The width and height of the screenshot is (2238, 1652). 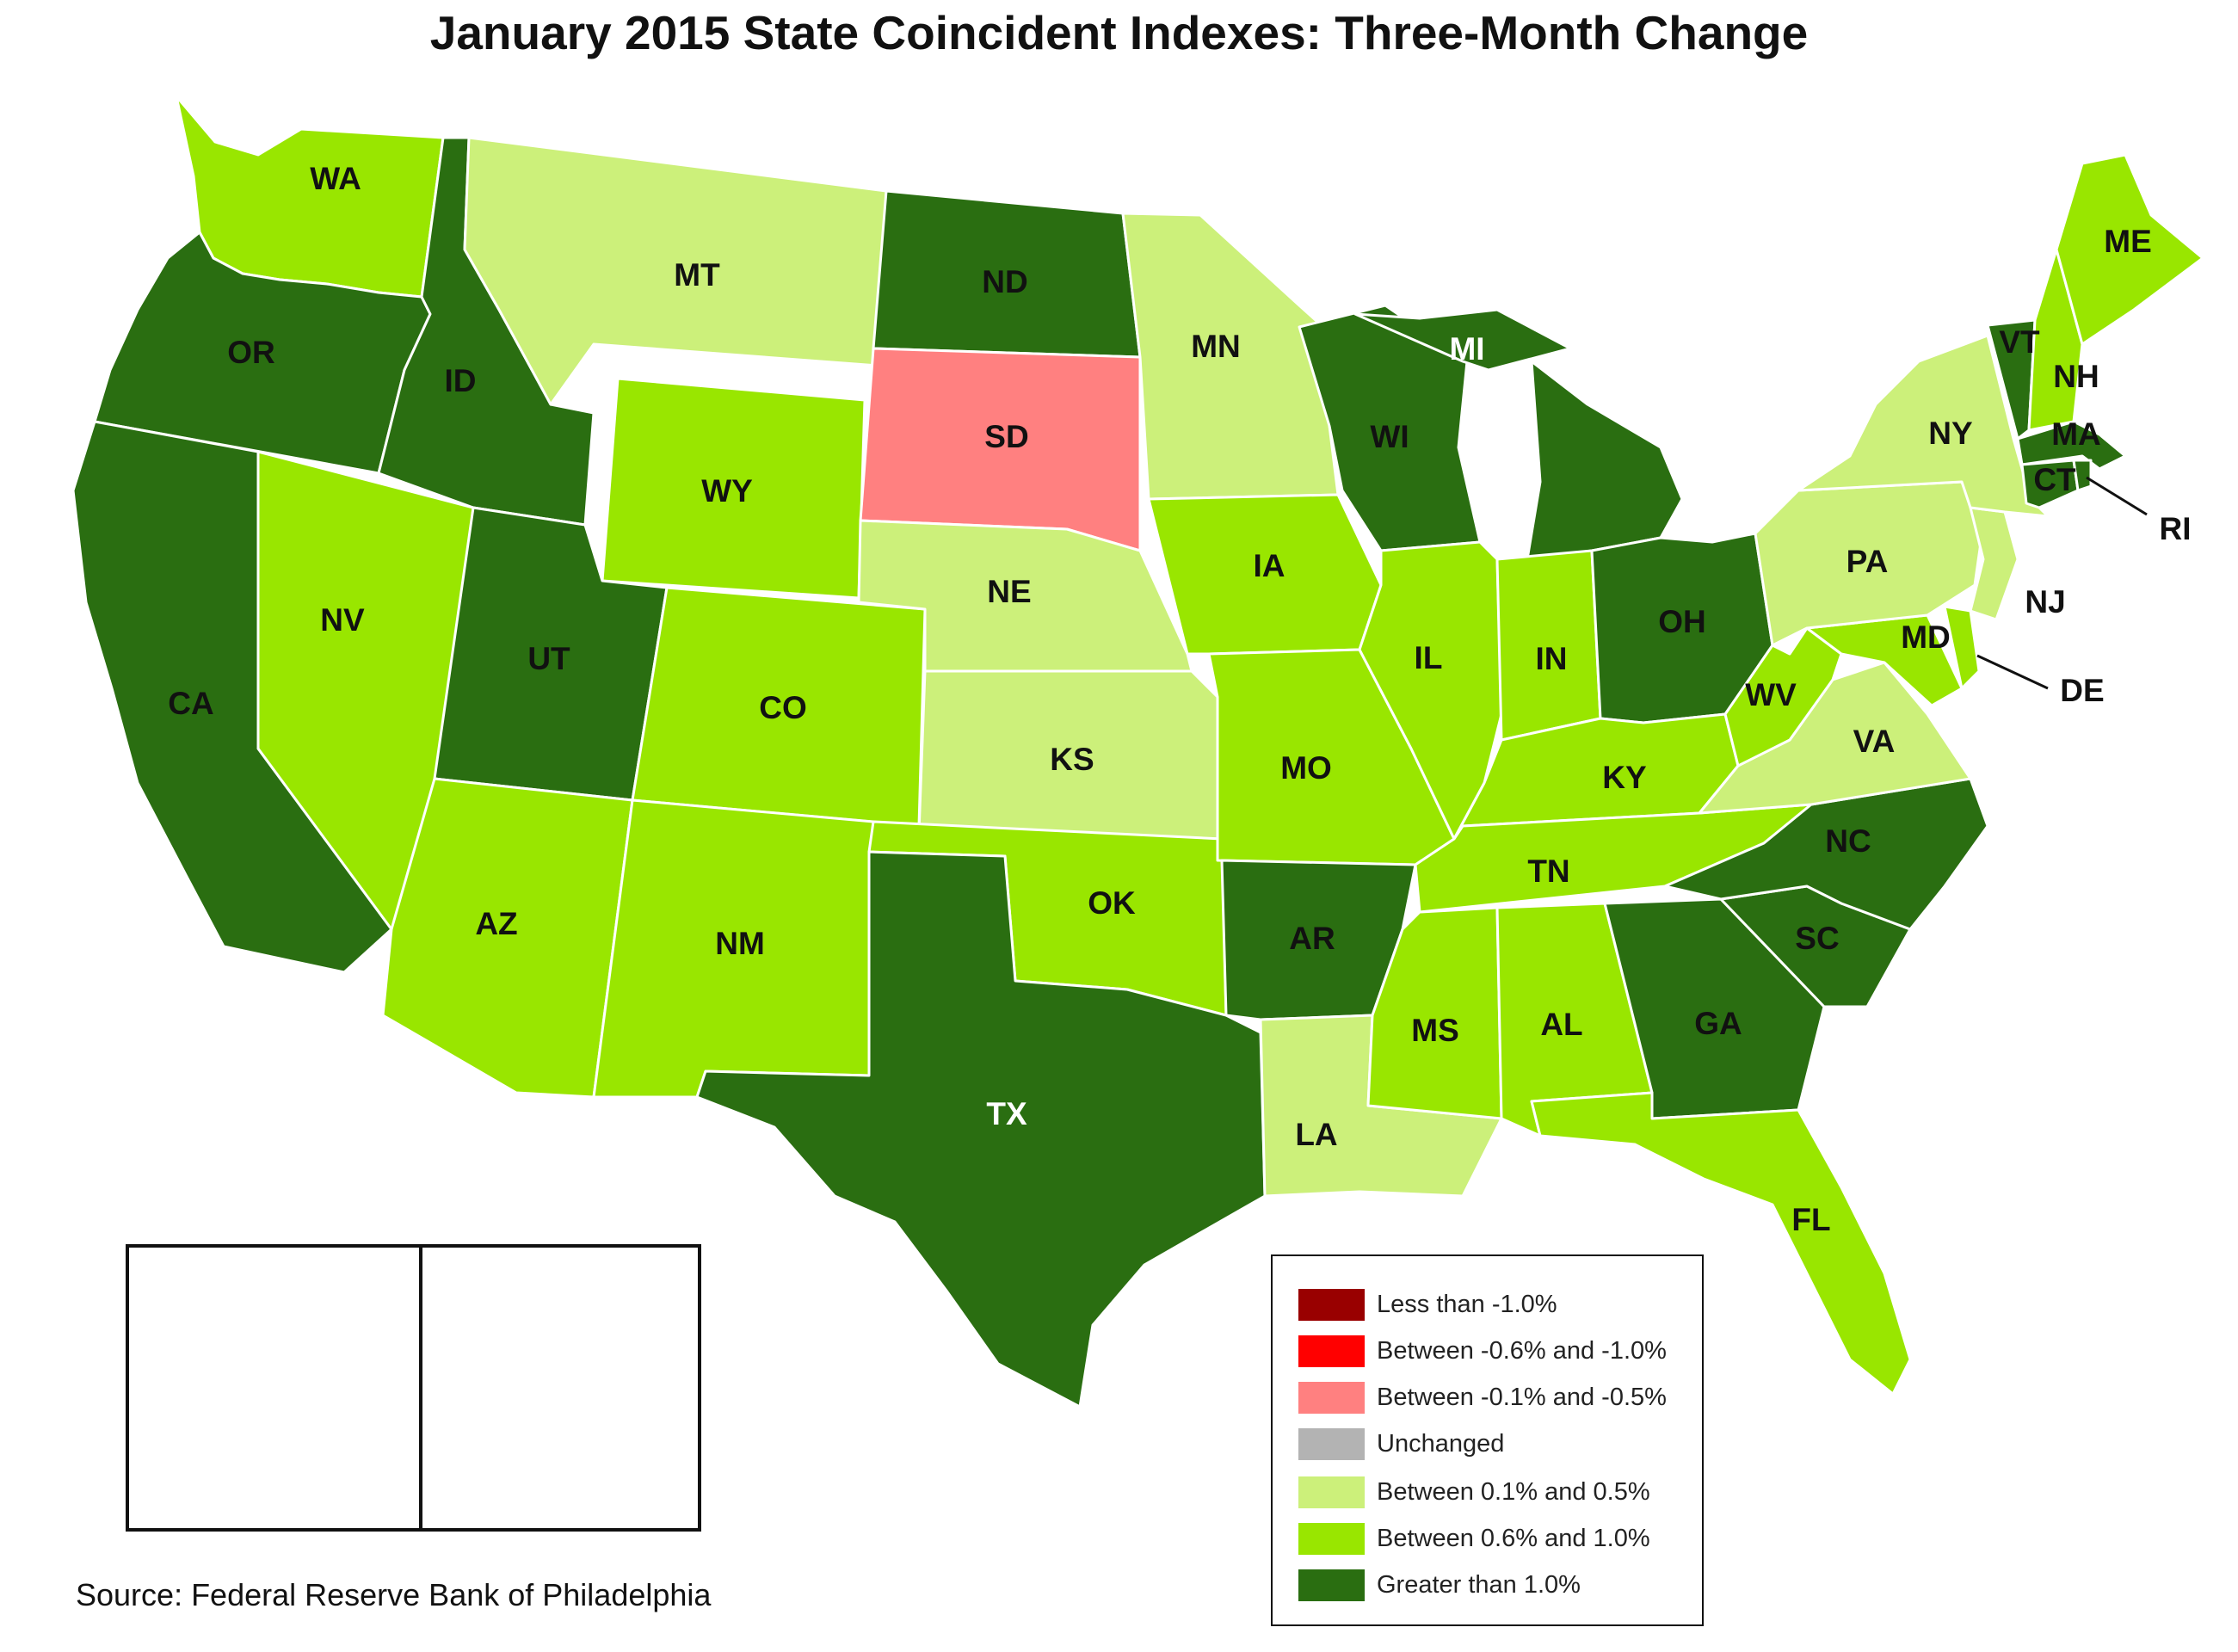 What do you see at coordinates (2128, 241) in the screenshot?
I see `state-label-me: ME` at bounding box center [2128, 241].